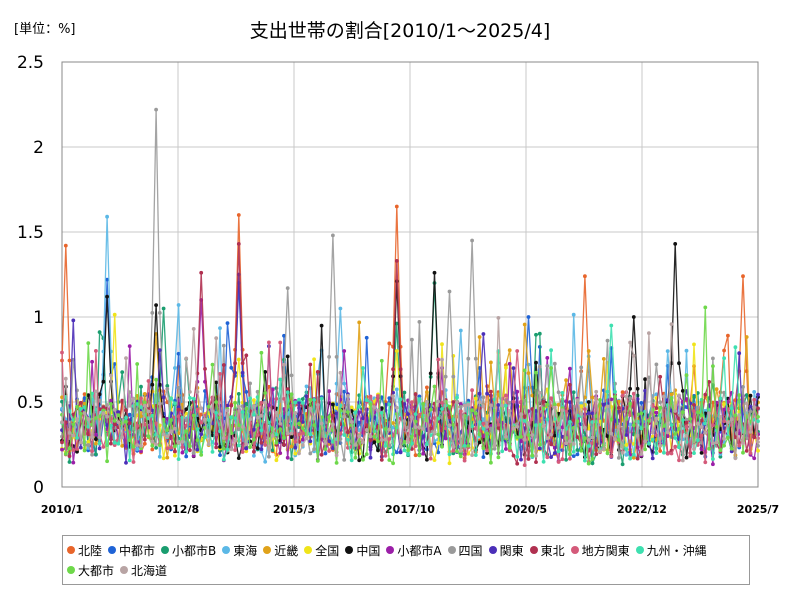 The image size is (800, 600). Describe the element at coordinates (642, 509) in the screenshot. I see `x-tick-label: 2022/12` at that location.